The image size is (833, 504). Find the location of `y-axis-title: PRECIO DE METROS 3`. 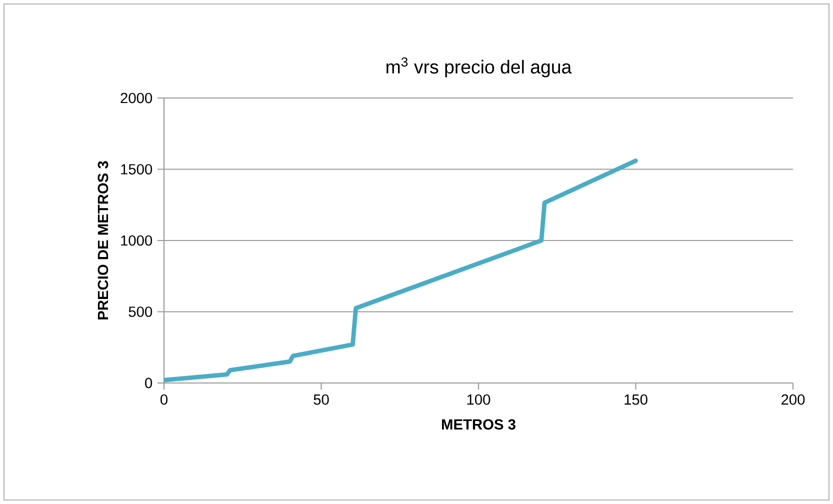

y-axis-title: PRECIO DE METROS 3 is located at coordinates (103, 240).